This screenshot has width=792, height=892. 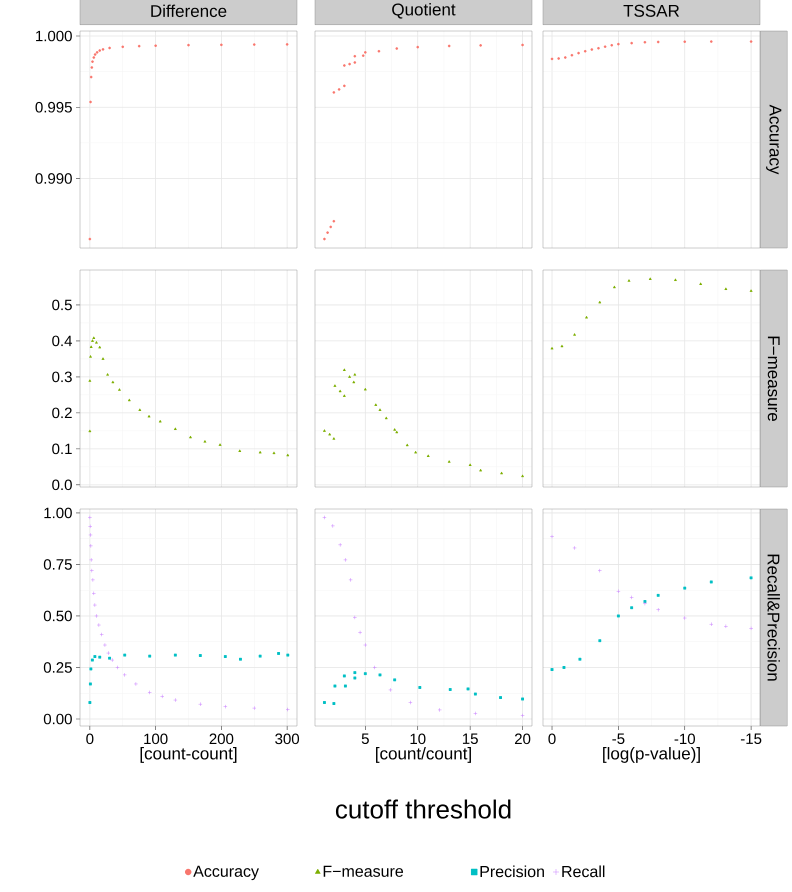 I want to click on x-tick-label: 200, so click(x=222, y=739).